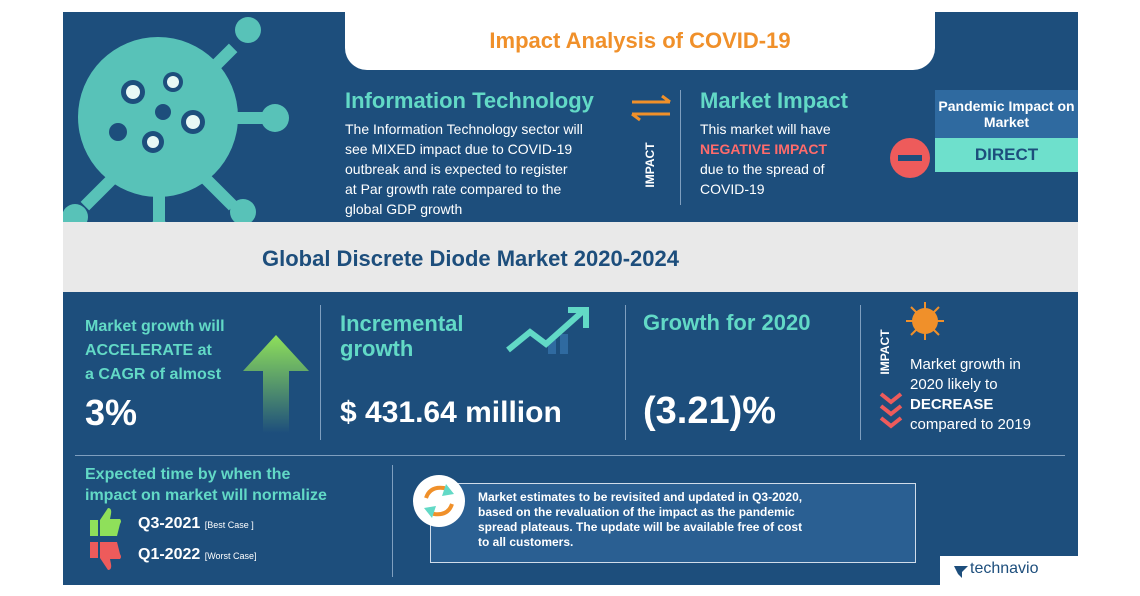 The height and width of the screenshot is (596, 1140). Describe the element at coordinates (762, 169) in the screenshot. I see `text-line: due to the spread of` at that location.